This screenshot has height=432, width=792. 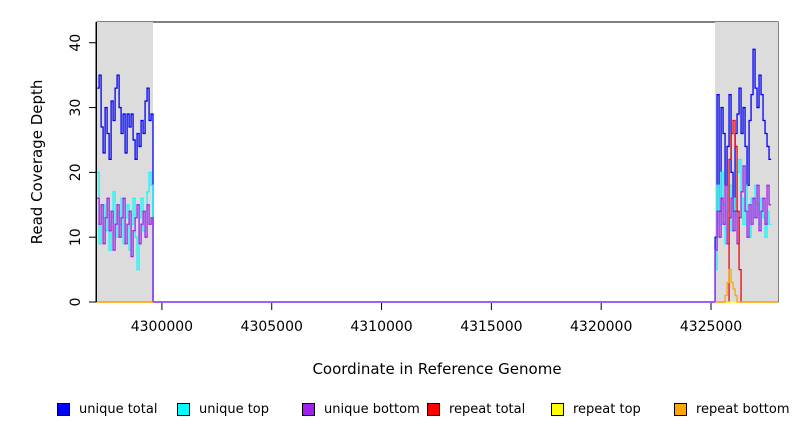 What do you see at coordinates (76, 237) in the screenshot?
I see `y-tick-label: 10` at bounding box center [76, 237].